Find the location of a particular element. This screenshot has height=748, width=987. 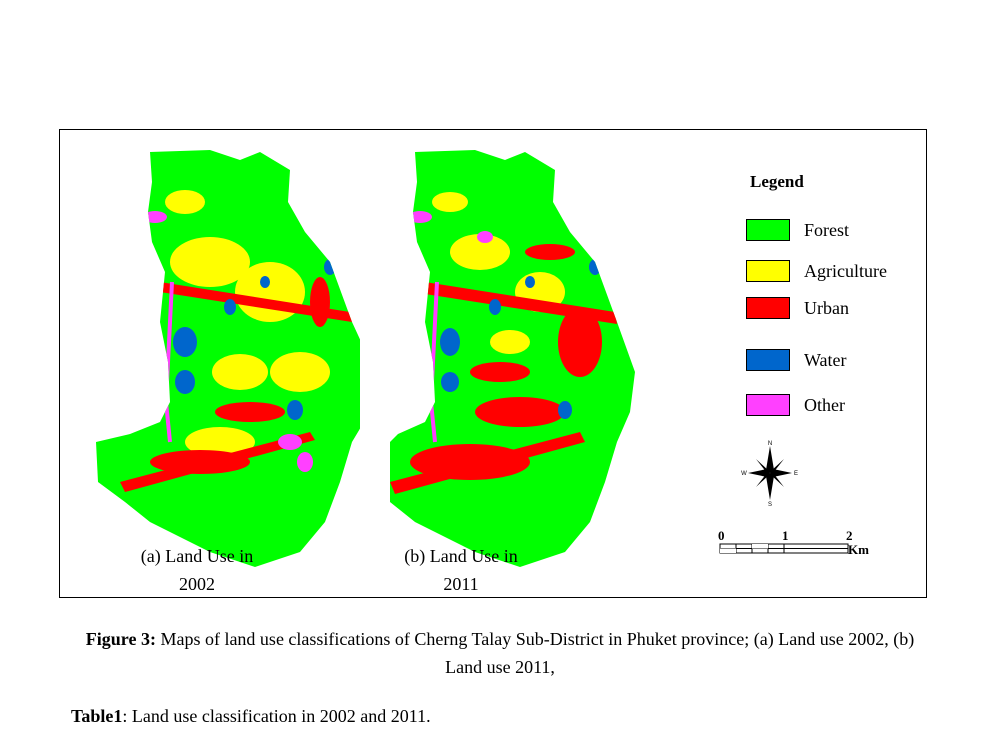

legend-item-agriculture: Agriculture is located at coordinates (831, 272).